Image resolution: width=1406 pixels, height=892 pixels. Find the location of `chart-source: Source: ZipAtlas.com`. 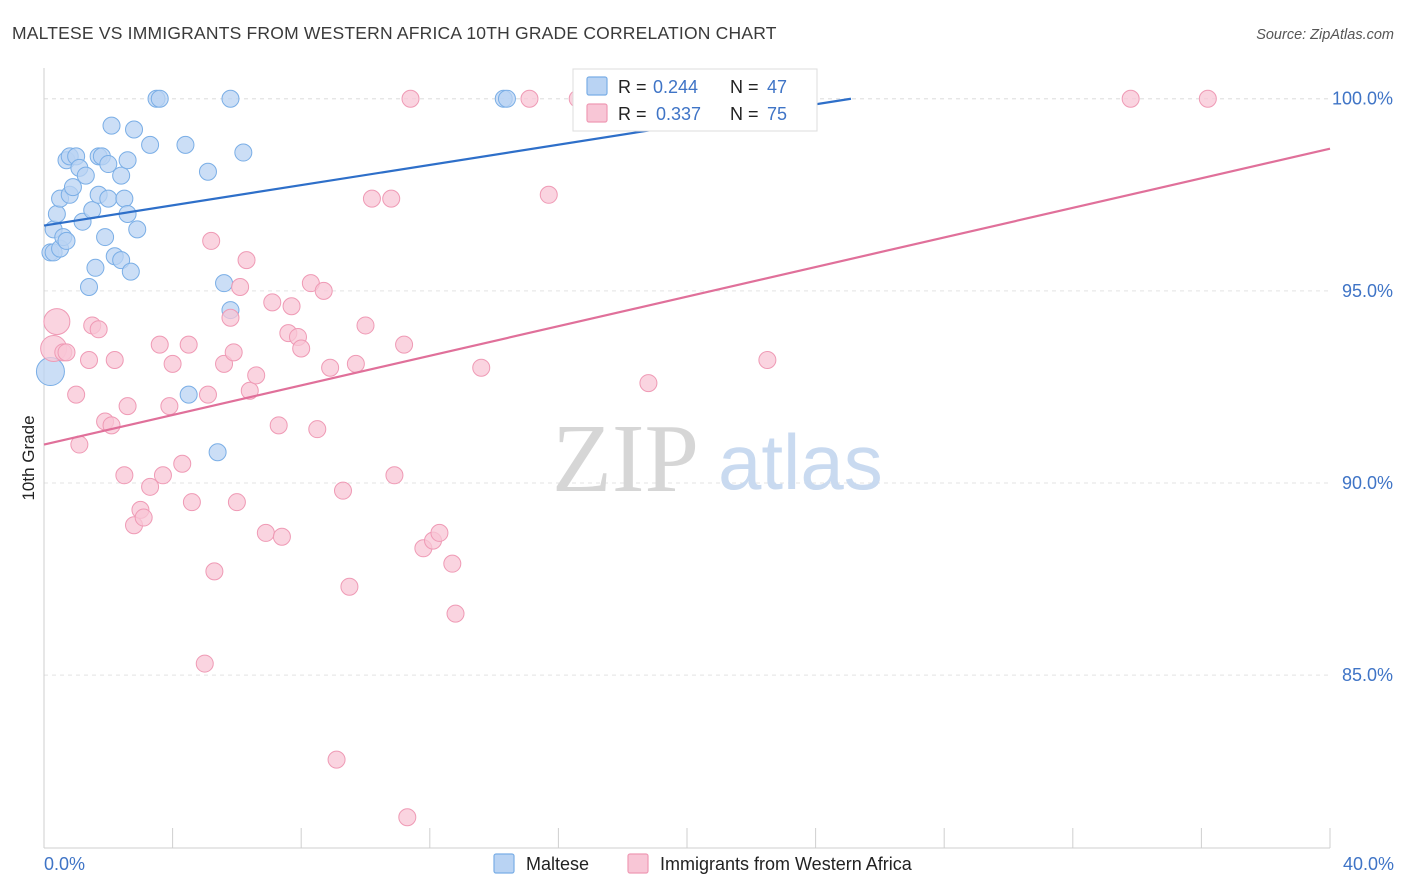

chart-source: Source: ZipAtlas.com is located at coordinates (1325, 35).